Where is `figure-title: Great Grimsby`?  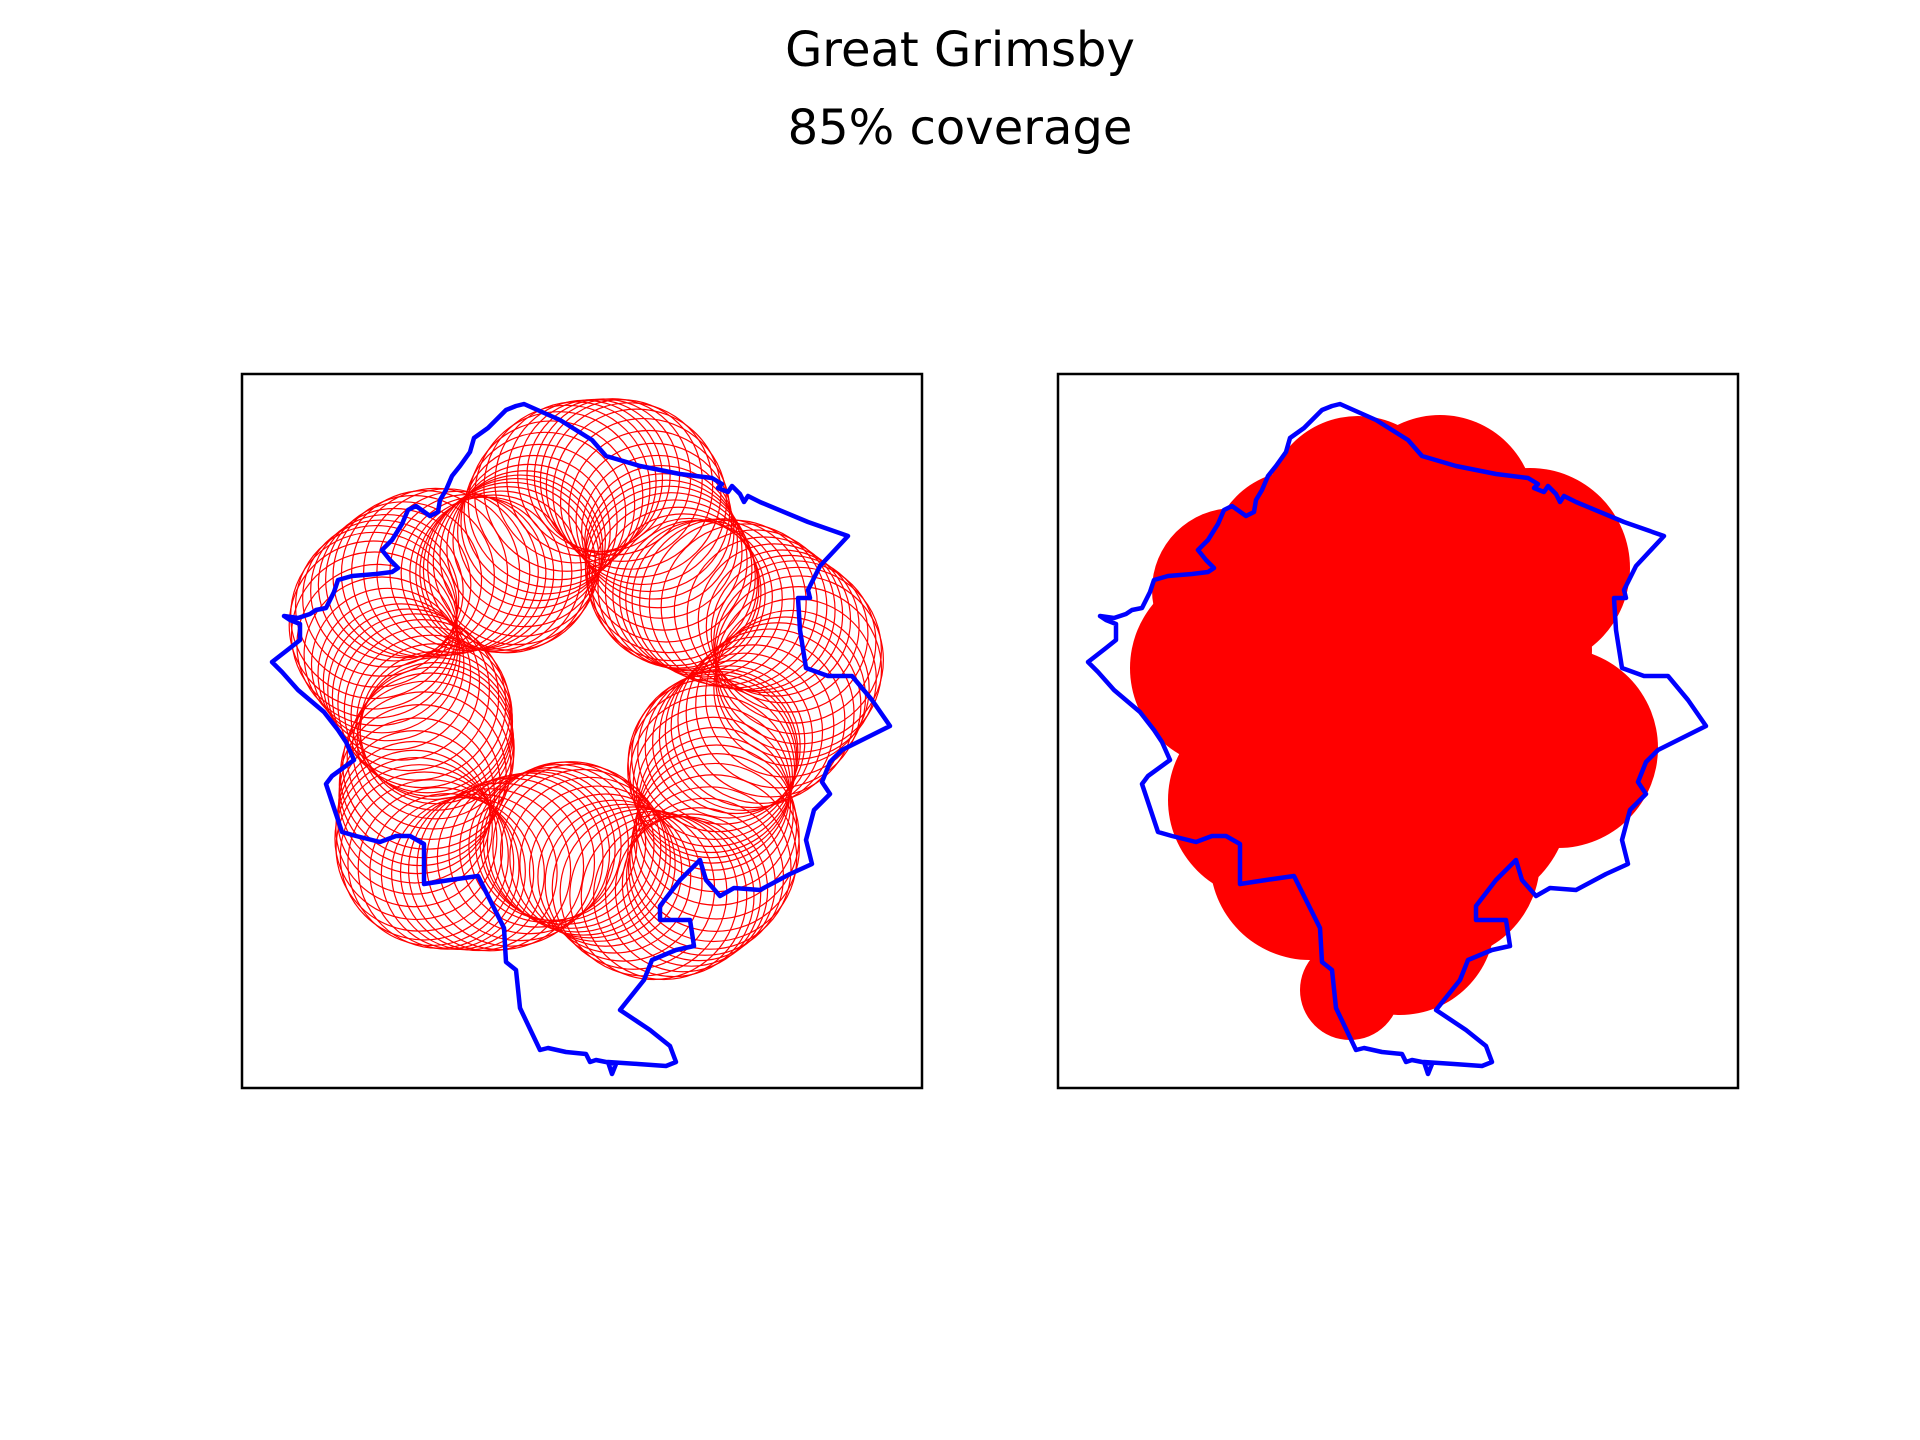 figure-title: Great Grimsby is located at coordinates (960, 50).